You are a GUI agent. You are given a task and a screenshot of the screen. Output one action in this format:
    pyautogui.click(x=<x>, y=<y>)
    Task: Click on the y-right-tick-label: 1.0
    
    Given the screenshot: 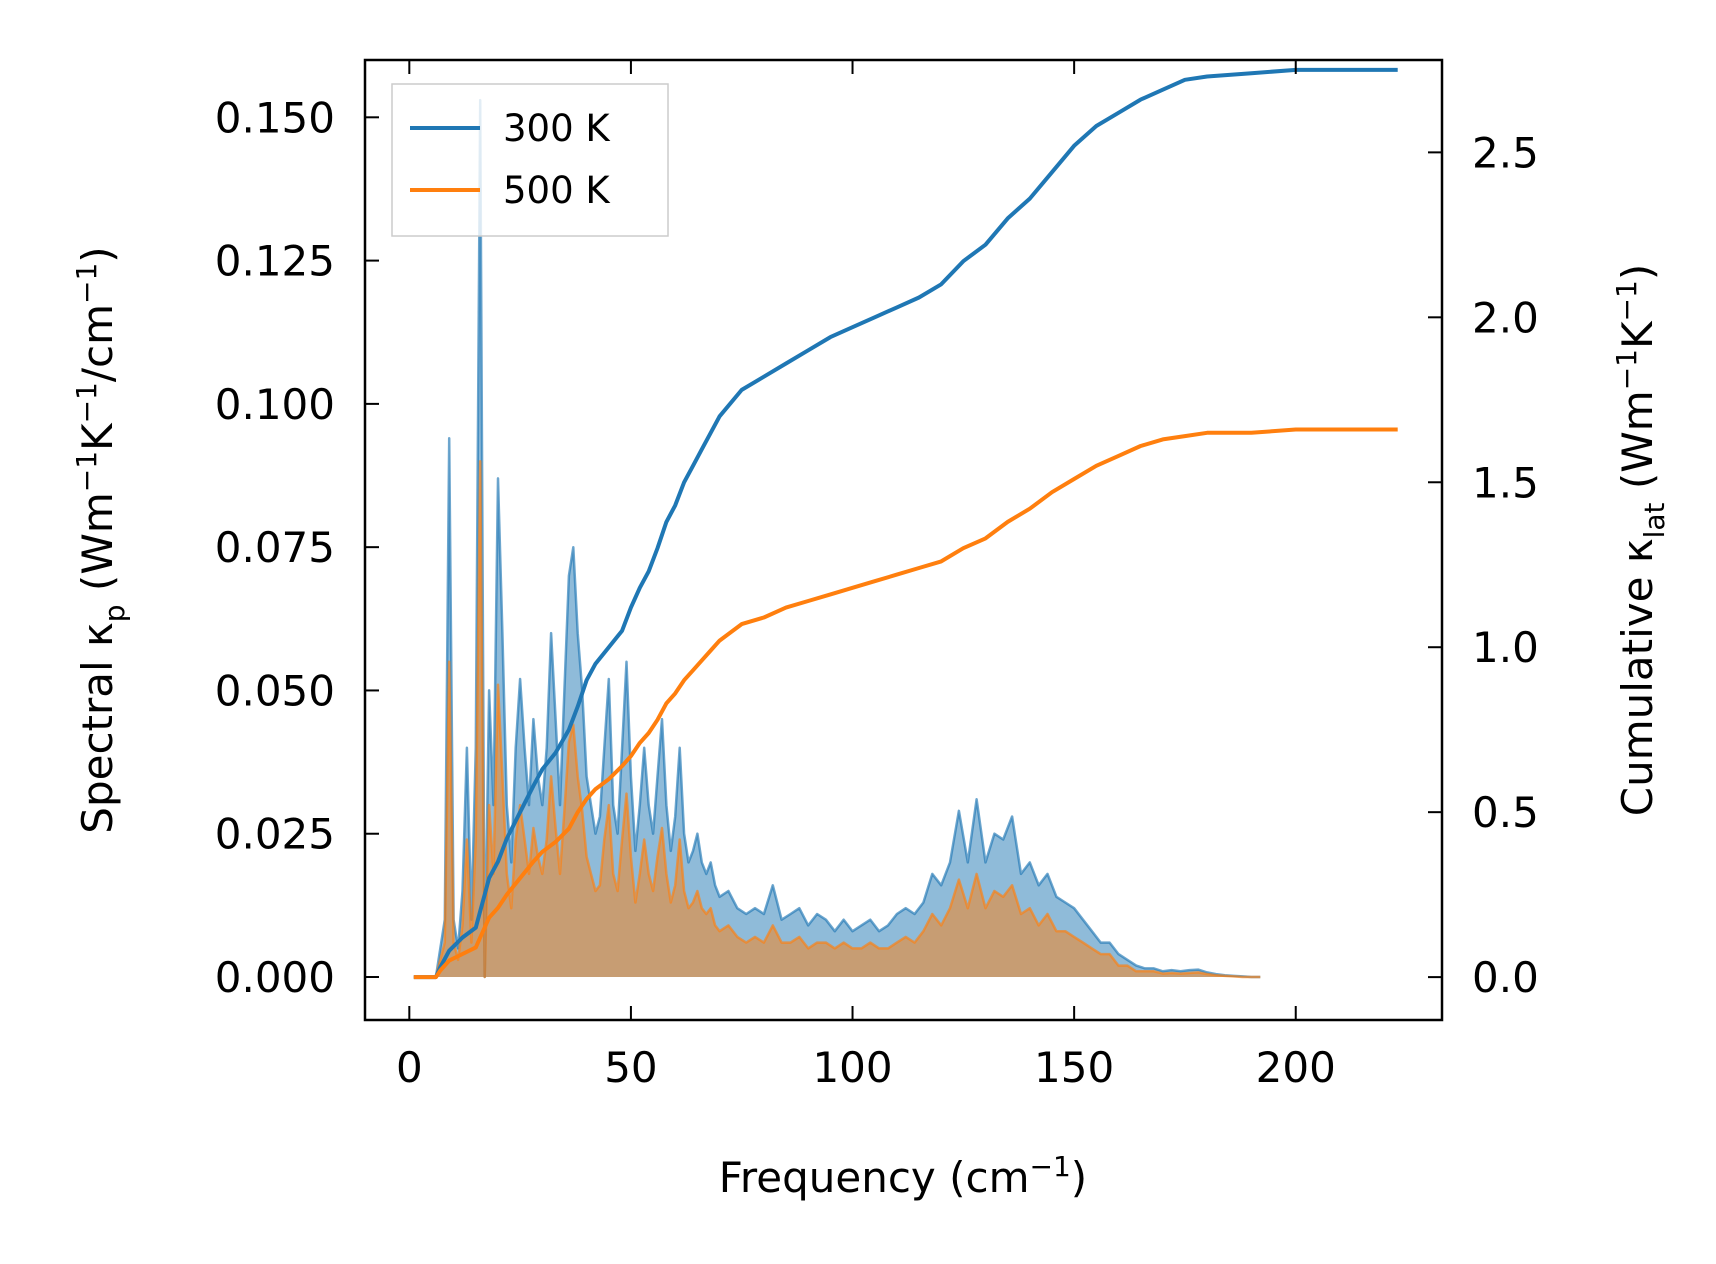 What is the action you would take?
    pyautogui.click(x=1505, y=647)
    